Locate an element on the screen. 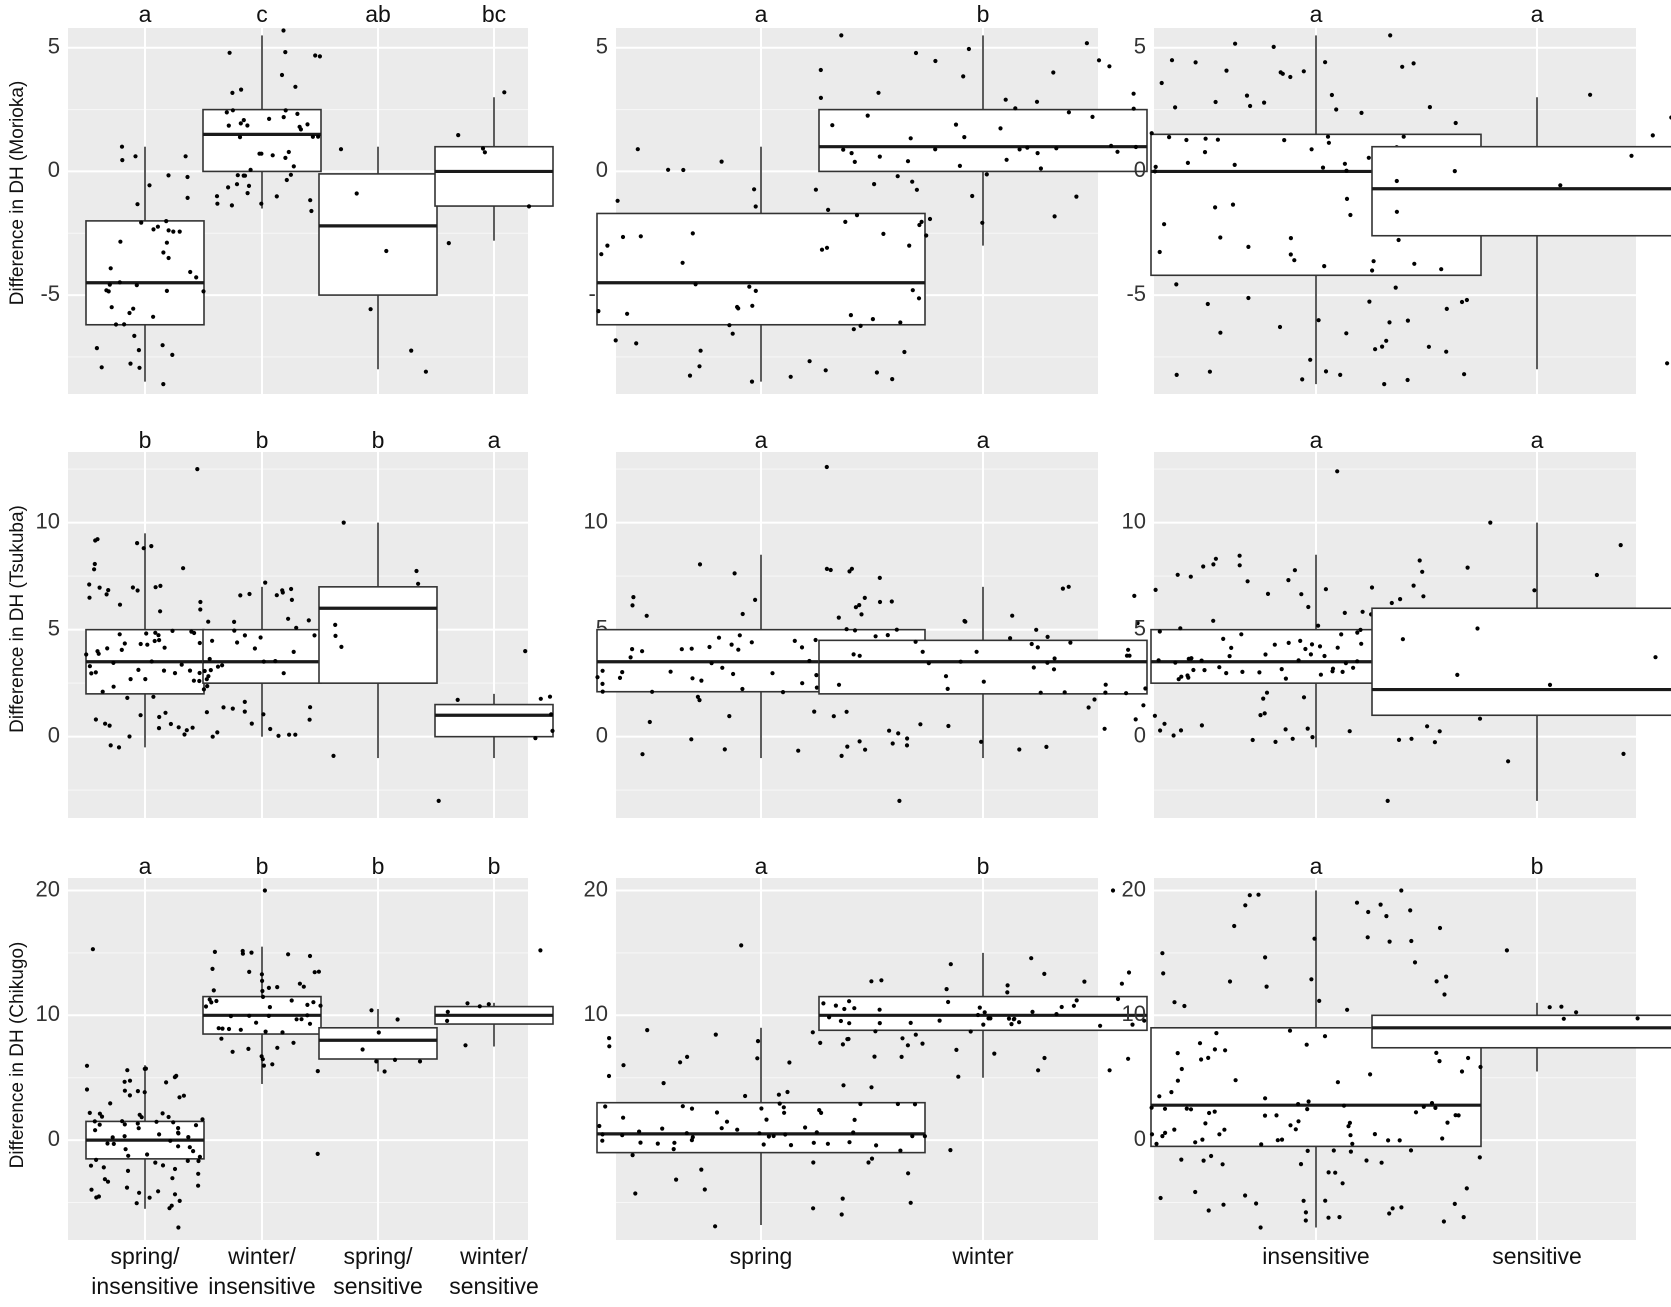 This screenshot has width=1671, height=1307. panel-r1-c3: -5 0 5 a a is located at coordinates (1398, 197).